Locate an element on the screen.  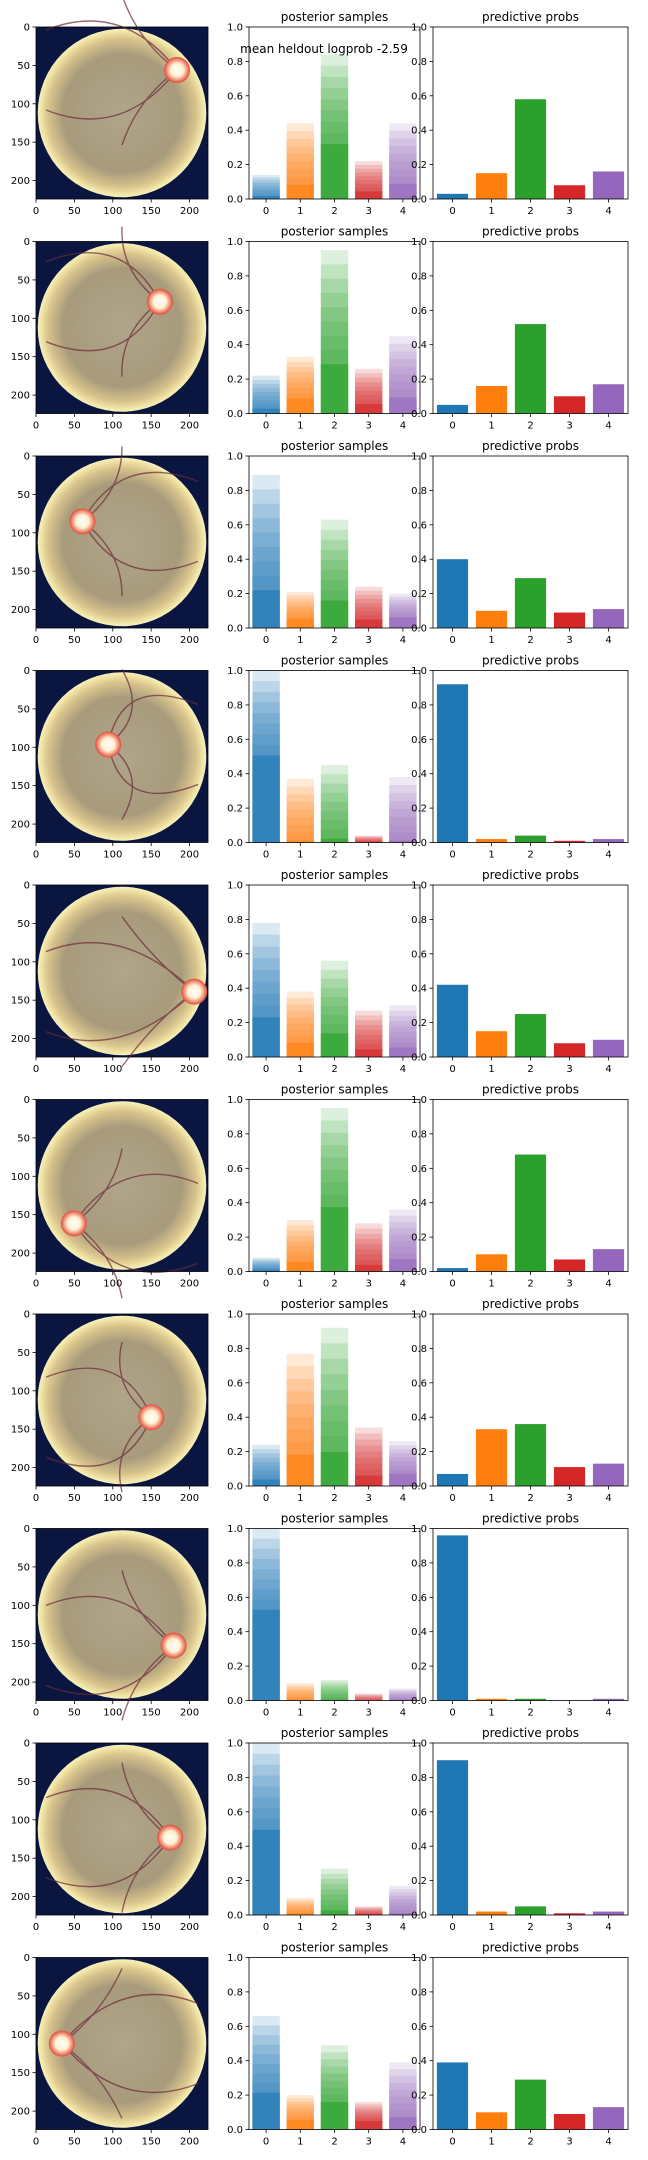
x-tick-label: 4 is located at coordinates (403, 426).